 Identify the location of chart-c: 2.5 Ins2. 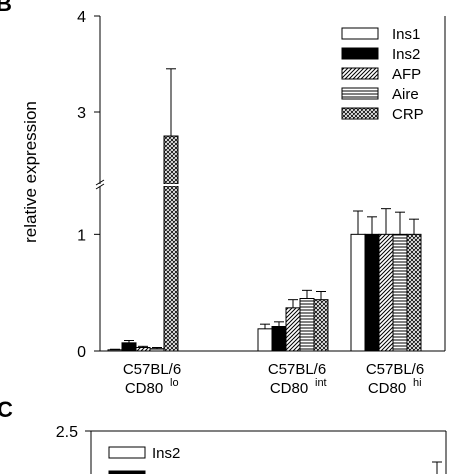
(251, 449).